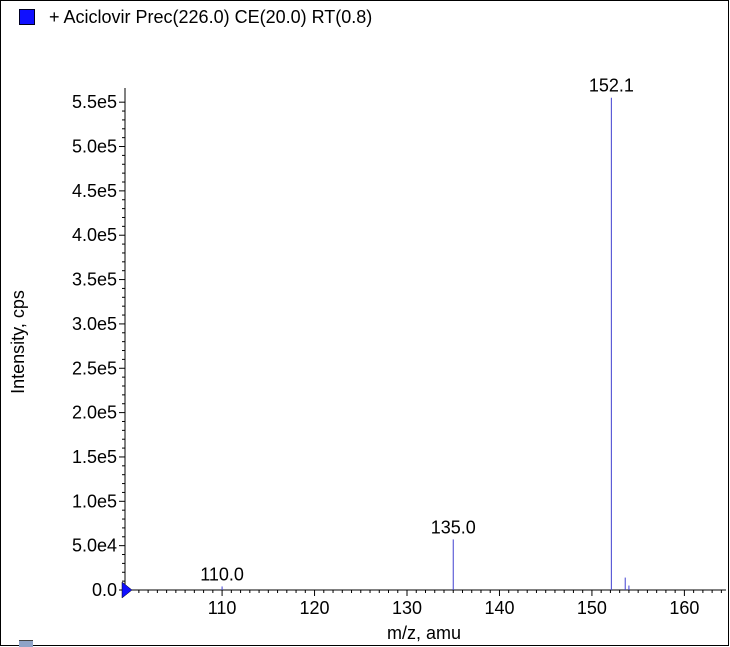 This screenshot has width=730, height=647. I want to click on x-axis-title: m/z, amu, so click(424, 633).